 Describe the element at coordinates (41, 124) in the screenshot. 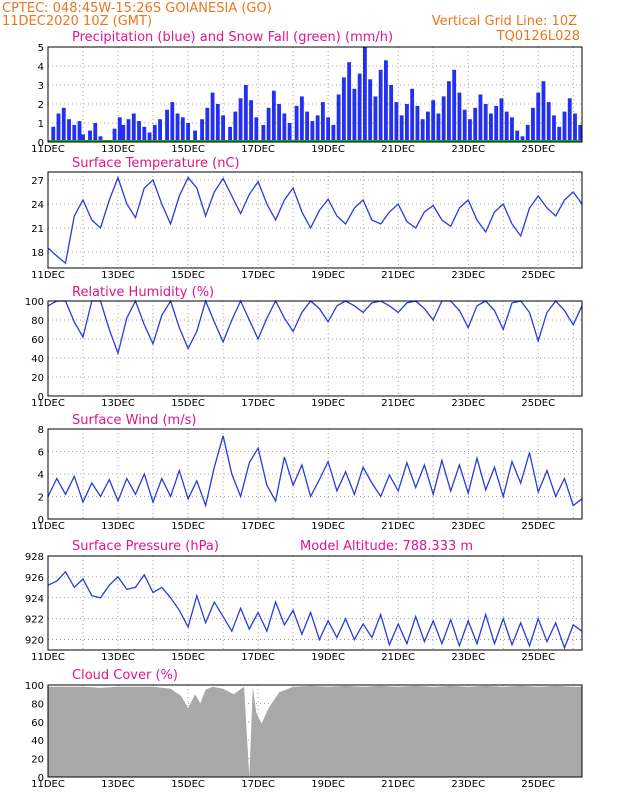

I see `y-tick-label: 1` at that location.